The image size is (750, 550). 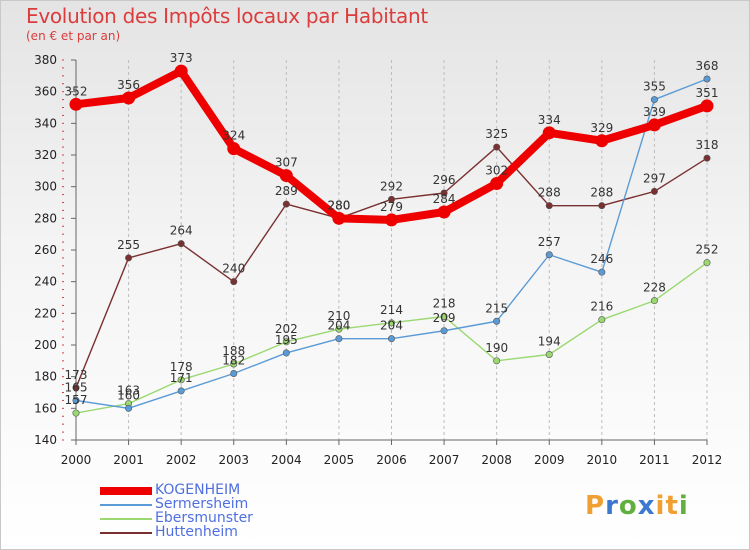 What do you see at coordinates (286, 329) in the screenshot?
I see `data-label: 202` at bounding box center [286, 329].